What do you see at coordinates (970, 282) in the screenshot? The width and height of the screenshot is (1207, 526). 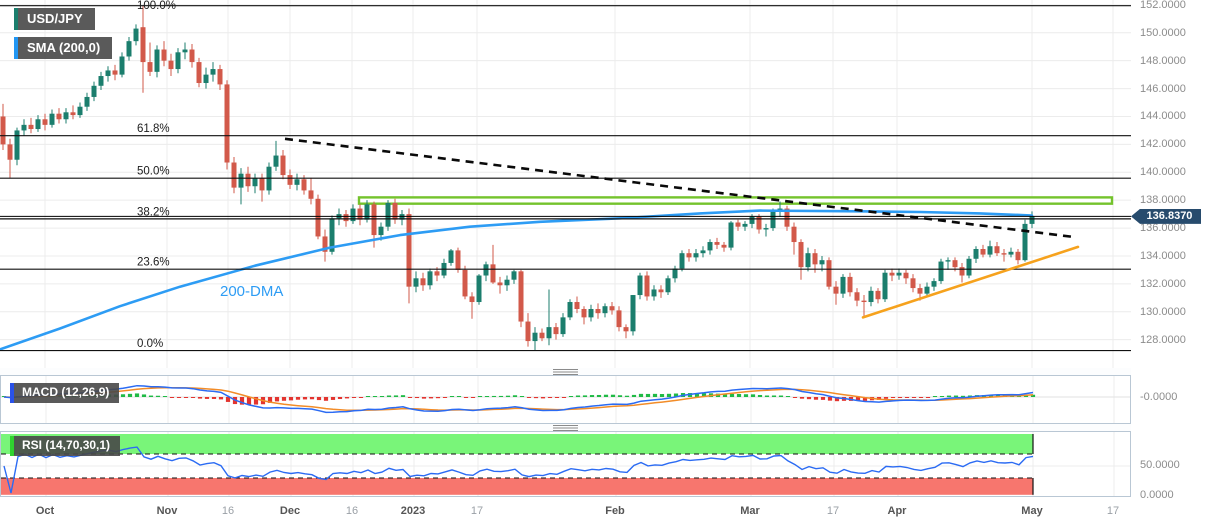 I see `ascending-support-trendline` at bounding box center [970, 282].